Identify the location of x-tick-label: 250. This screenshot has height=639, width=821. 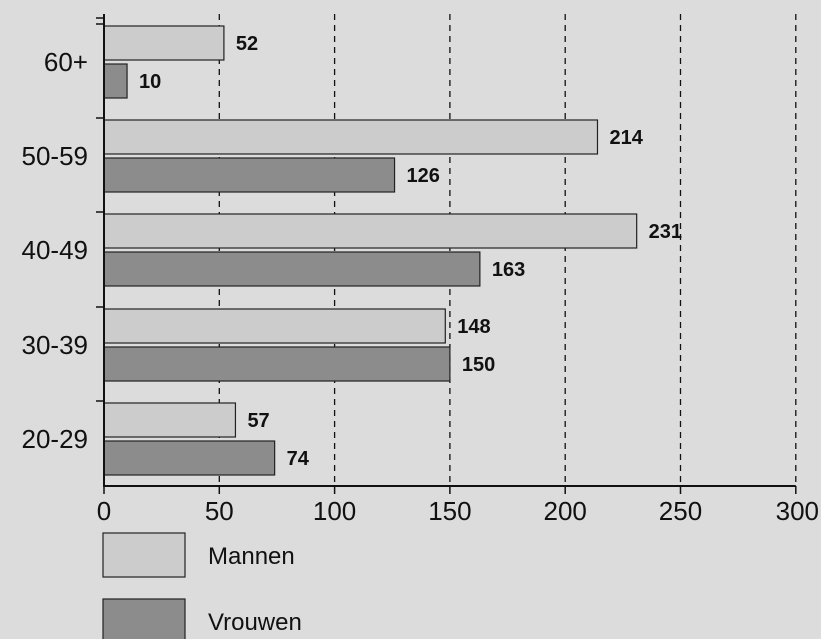
(680, 511).